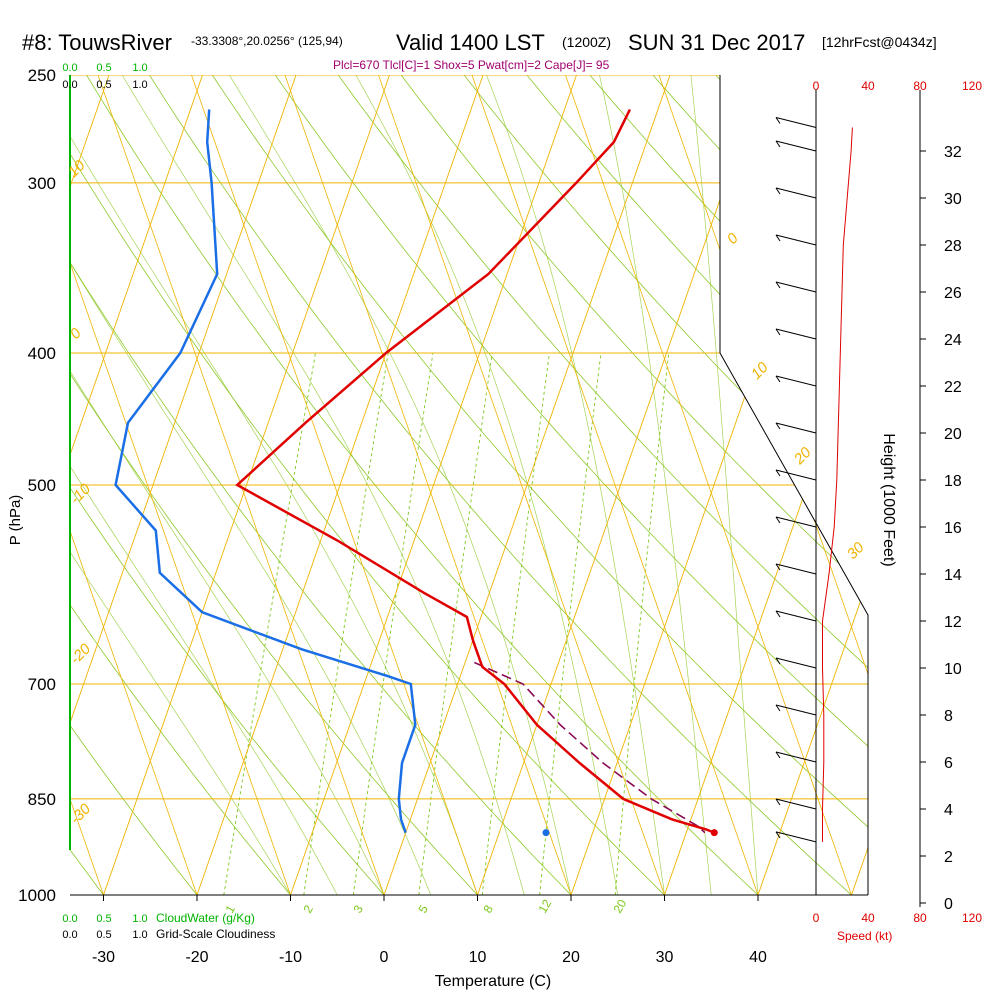 The height and width of the screenshot is (1000, 1000). I want to click on cloudiness-tick-top: 1.0, so click(139, 85).